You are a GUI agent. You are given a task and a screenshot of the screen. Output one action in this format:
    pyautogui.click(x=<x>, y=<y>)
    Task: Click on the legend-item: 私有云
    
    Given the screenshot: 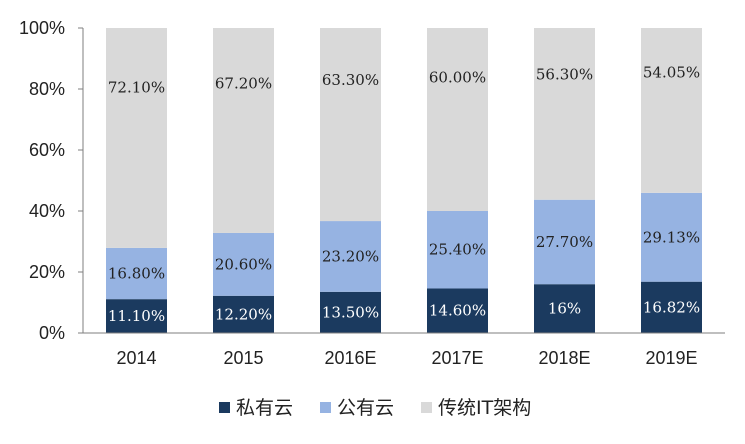 What is the action you would take?
    pyautogui.click(x=256, y=408)
    